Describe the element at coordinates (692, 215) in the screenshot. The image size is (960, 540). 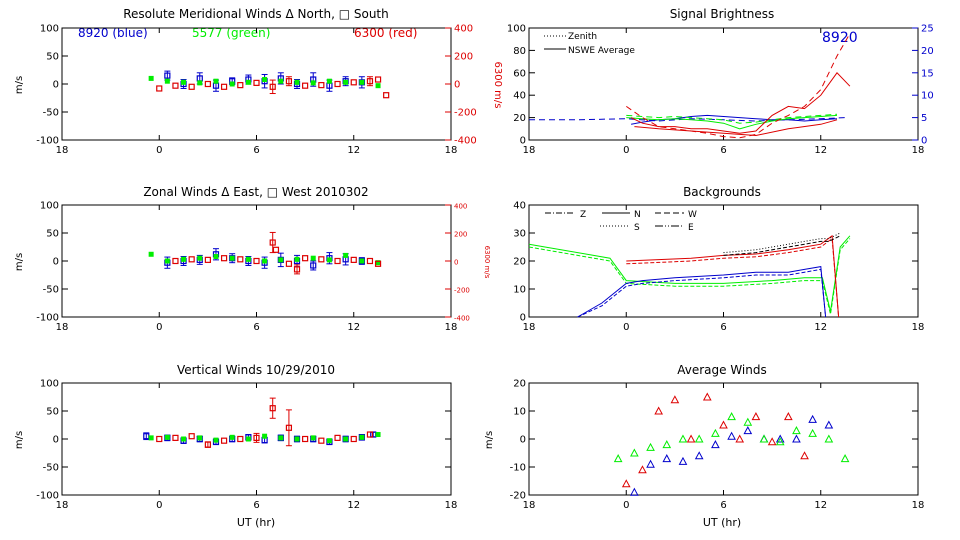
I see `bkg-legend-w: W` at that location.